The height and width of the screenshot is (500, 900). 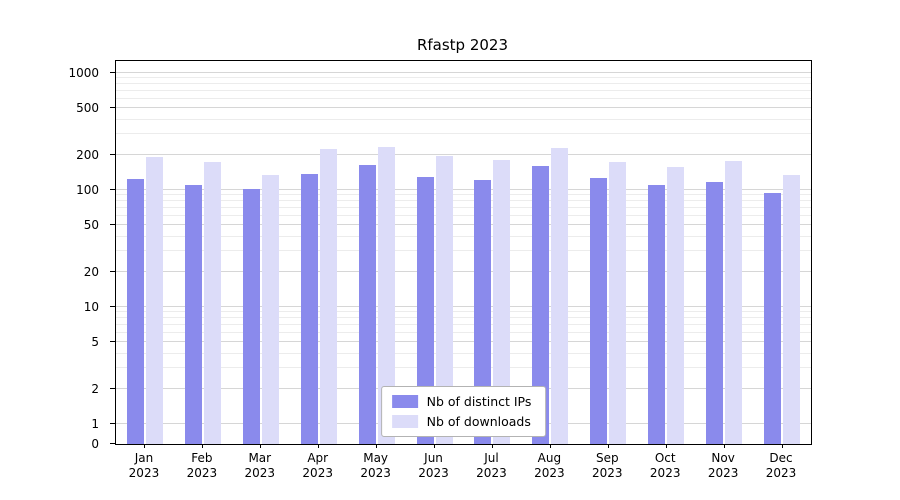 What do you see at coordinates (87, 108) in the screenshot?
I see `y-tick-label: 500` at bounding box center [87, 108].